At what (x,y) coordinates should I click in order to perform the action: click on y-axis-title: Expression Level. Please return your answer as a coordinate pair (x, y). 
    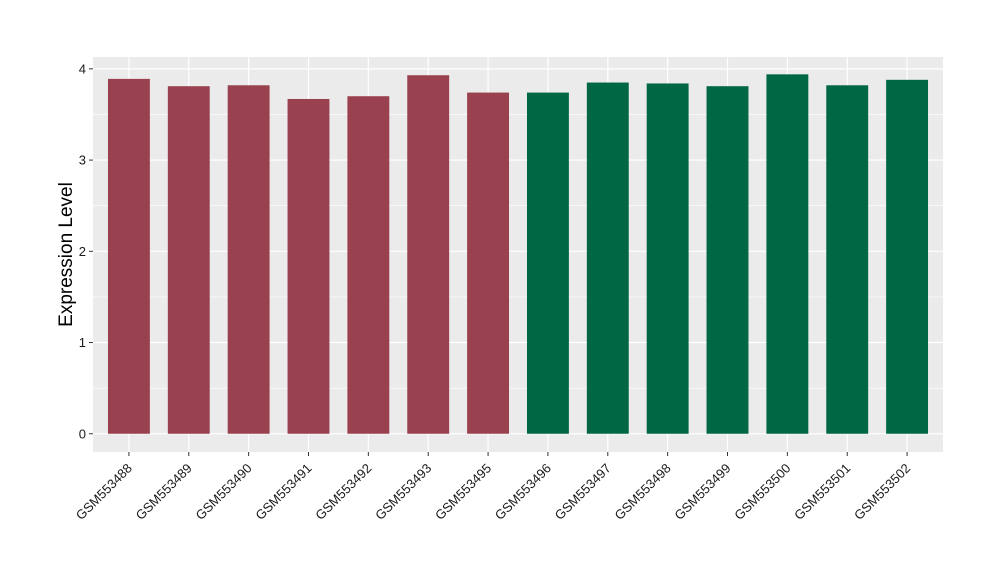
    Looking at the image, I should click on (66, 254).